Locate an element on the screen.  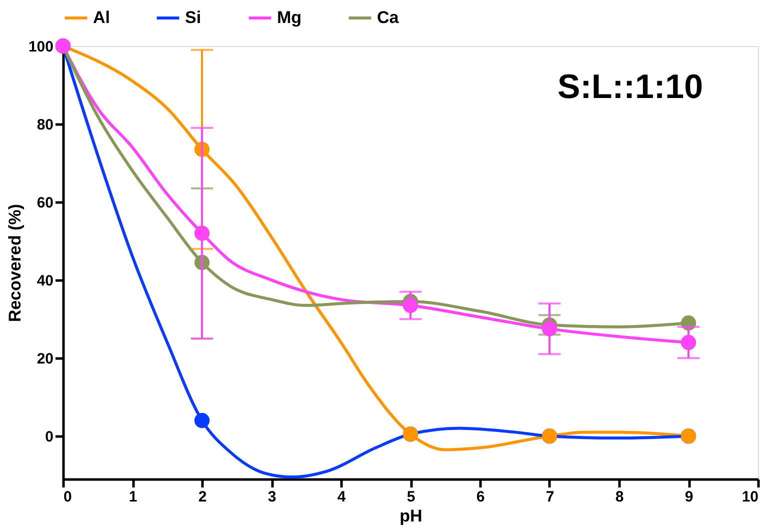
x-tick-label: 4 is located at coordinates (341, 497).